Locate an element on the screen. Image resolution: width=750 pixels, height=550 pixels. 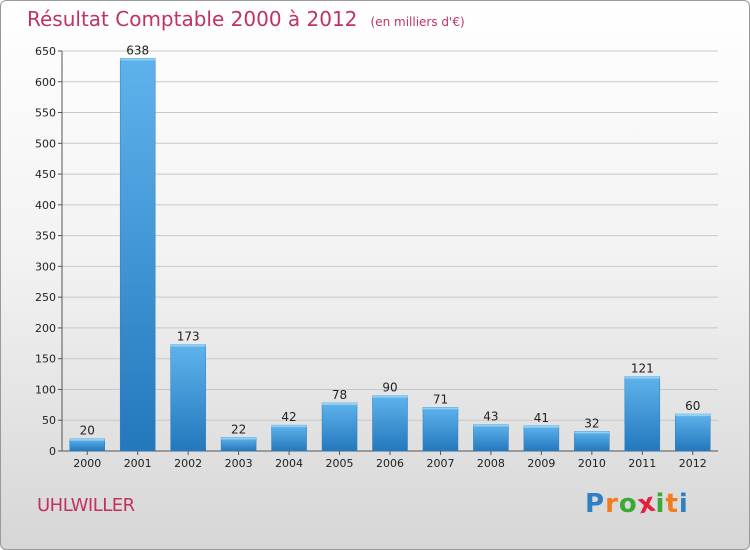
y-tick-label: 150 is located at coordinates (45, 359).